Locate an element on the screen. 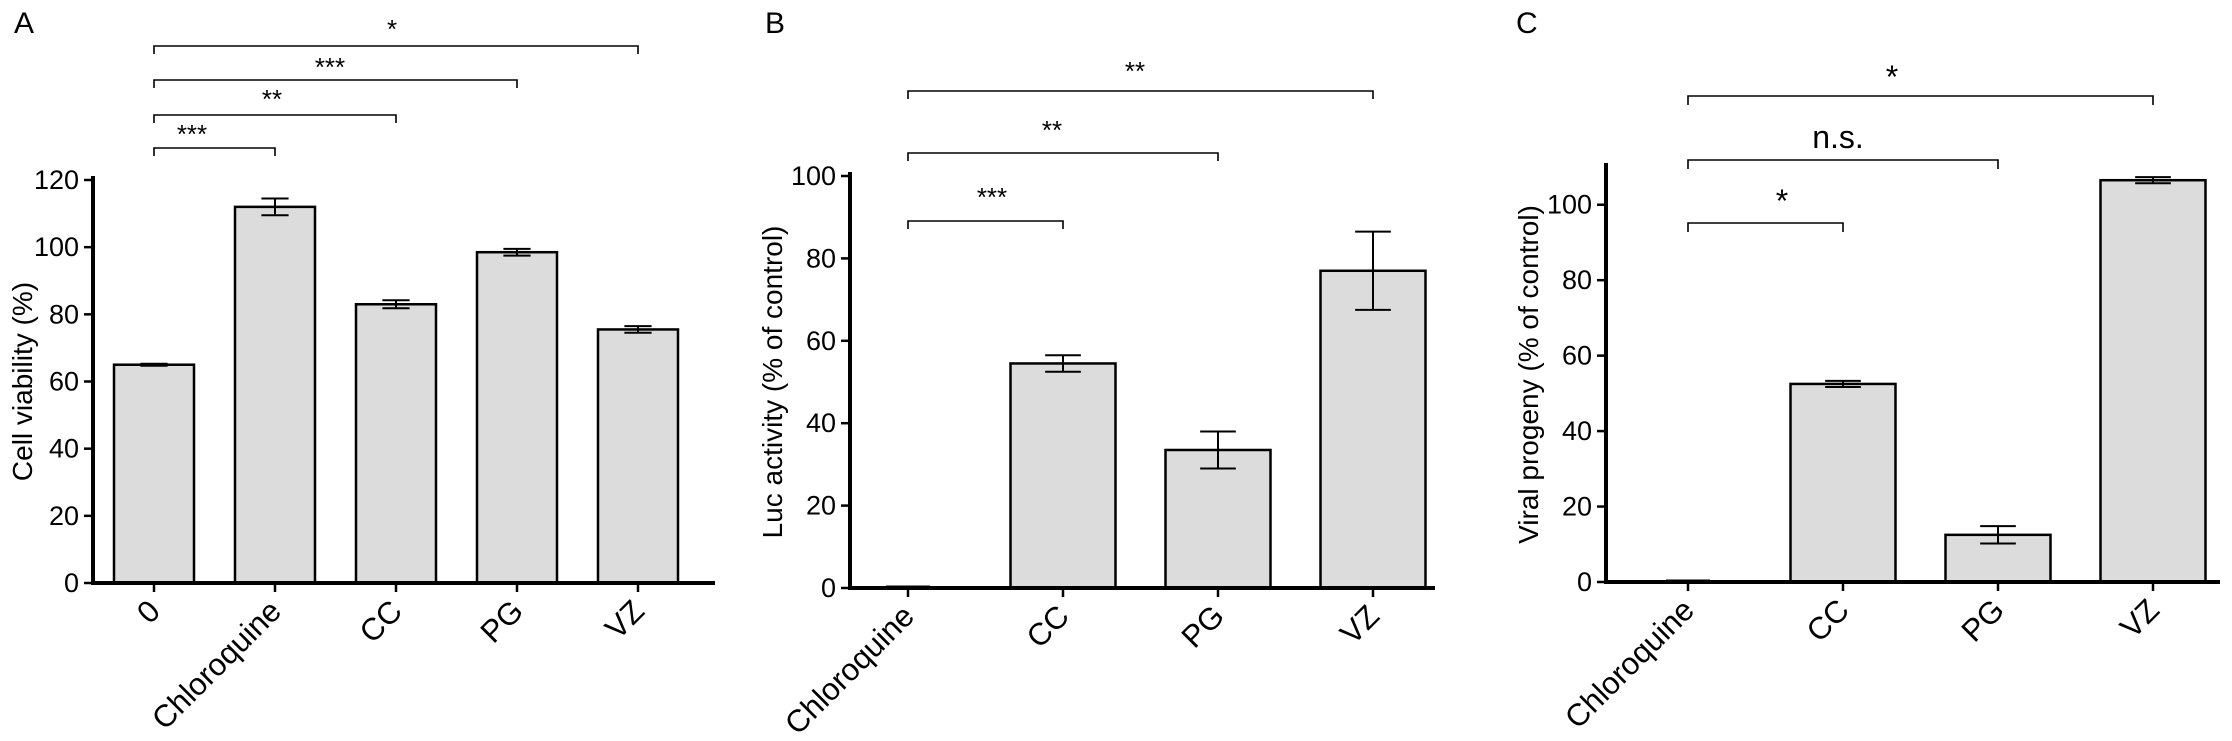 The height and width of the screenshot is (741, 2232). panel-letter: B is located at coordinates (775, 23).